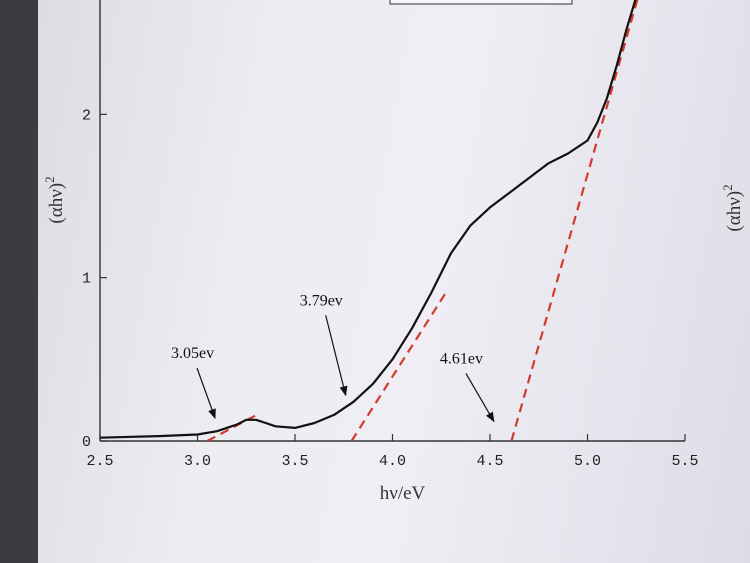  I want to click on x-ticks: 2.5 3.0 3.5 4.0 4.5 5.0 5.5, so click(392, 452).